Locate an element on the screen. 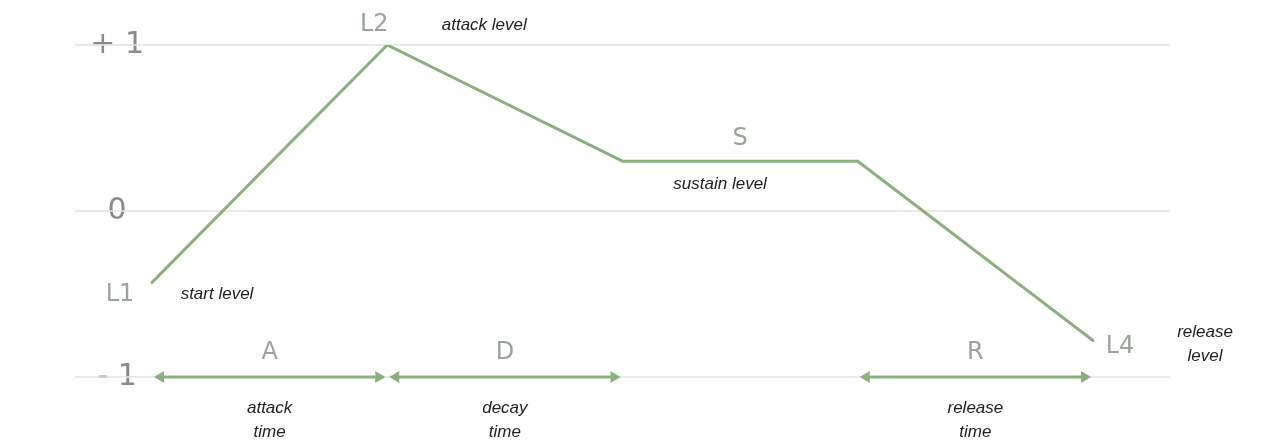  annotation: L4 is located at coordinates (1120, 344).